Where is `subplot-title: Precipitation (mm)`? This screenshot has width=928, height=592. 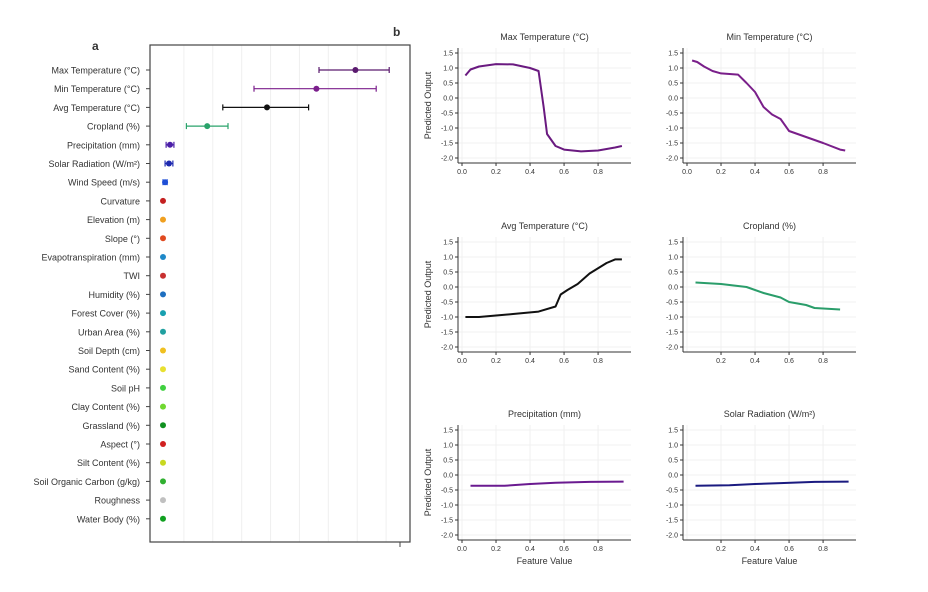 subplot-title: Precipitation (mm) is located at coordinates (544, 414).